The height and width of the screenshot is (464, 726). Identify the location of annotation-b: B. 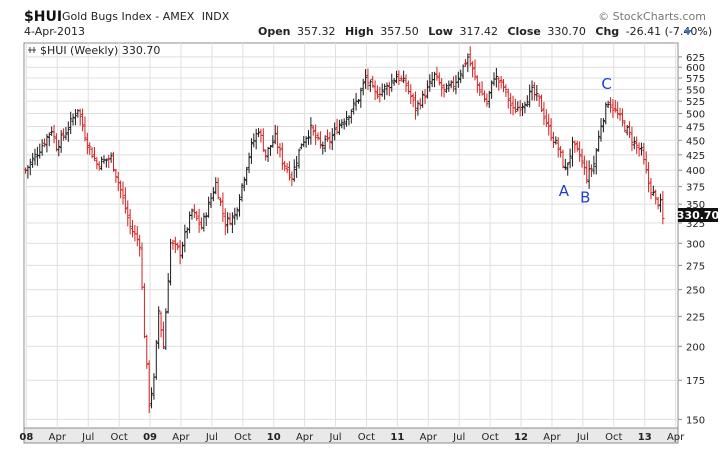
(585, 198).